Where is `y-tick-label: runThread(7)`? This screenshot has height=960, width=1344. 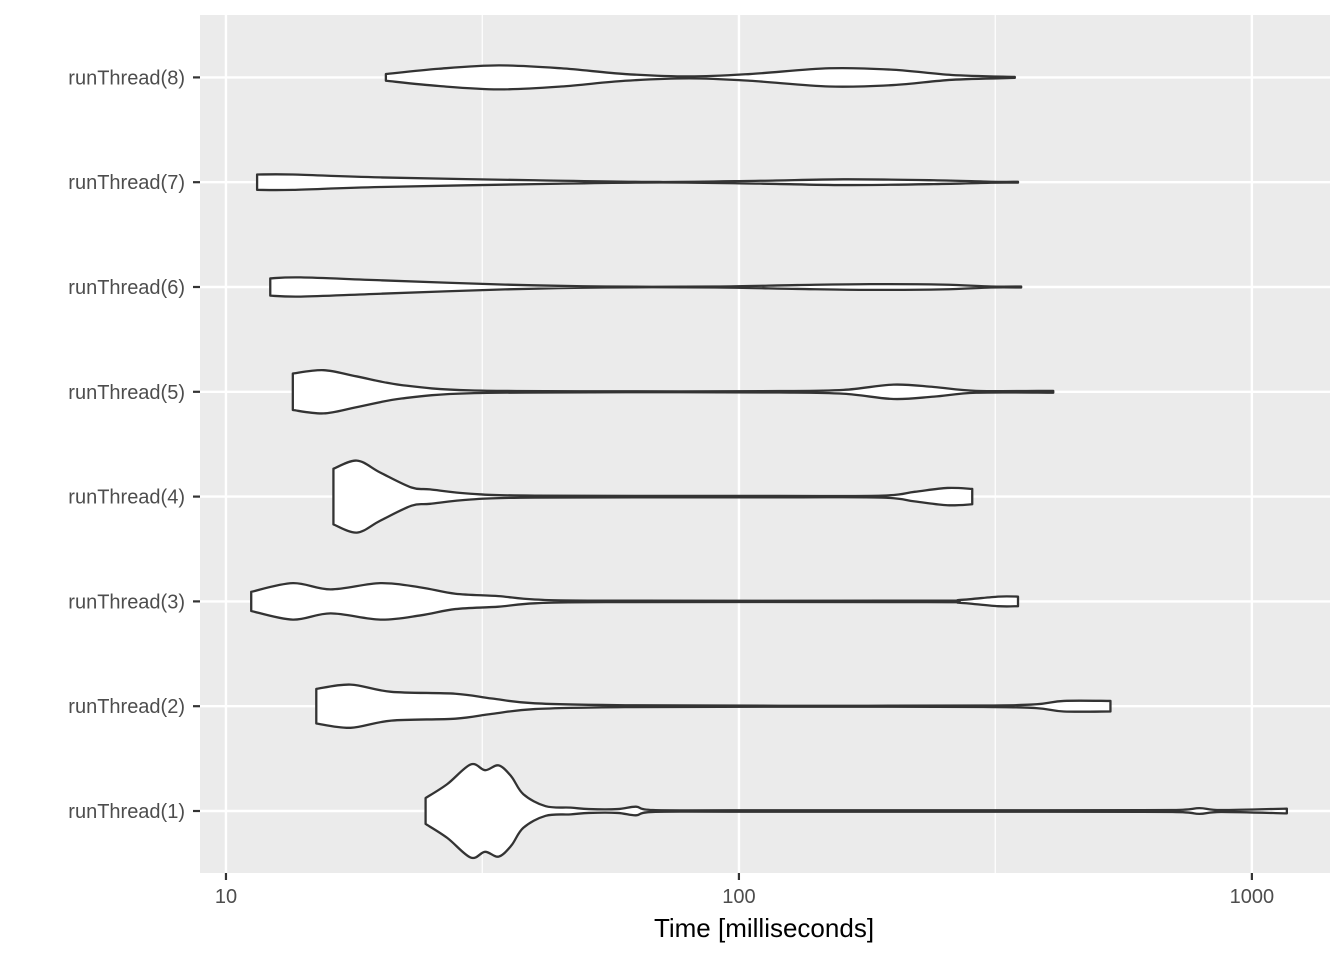
y-tick-label: runThread(7) is located at coordinates (126, 183).